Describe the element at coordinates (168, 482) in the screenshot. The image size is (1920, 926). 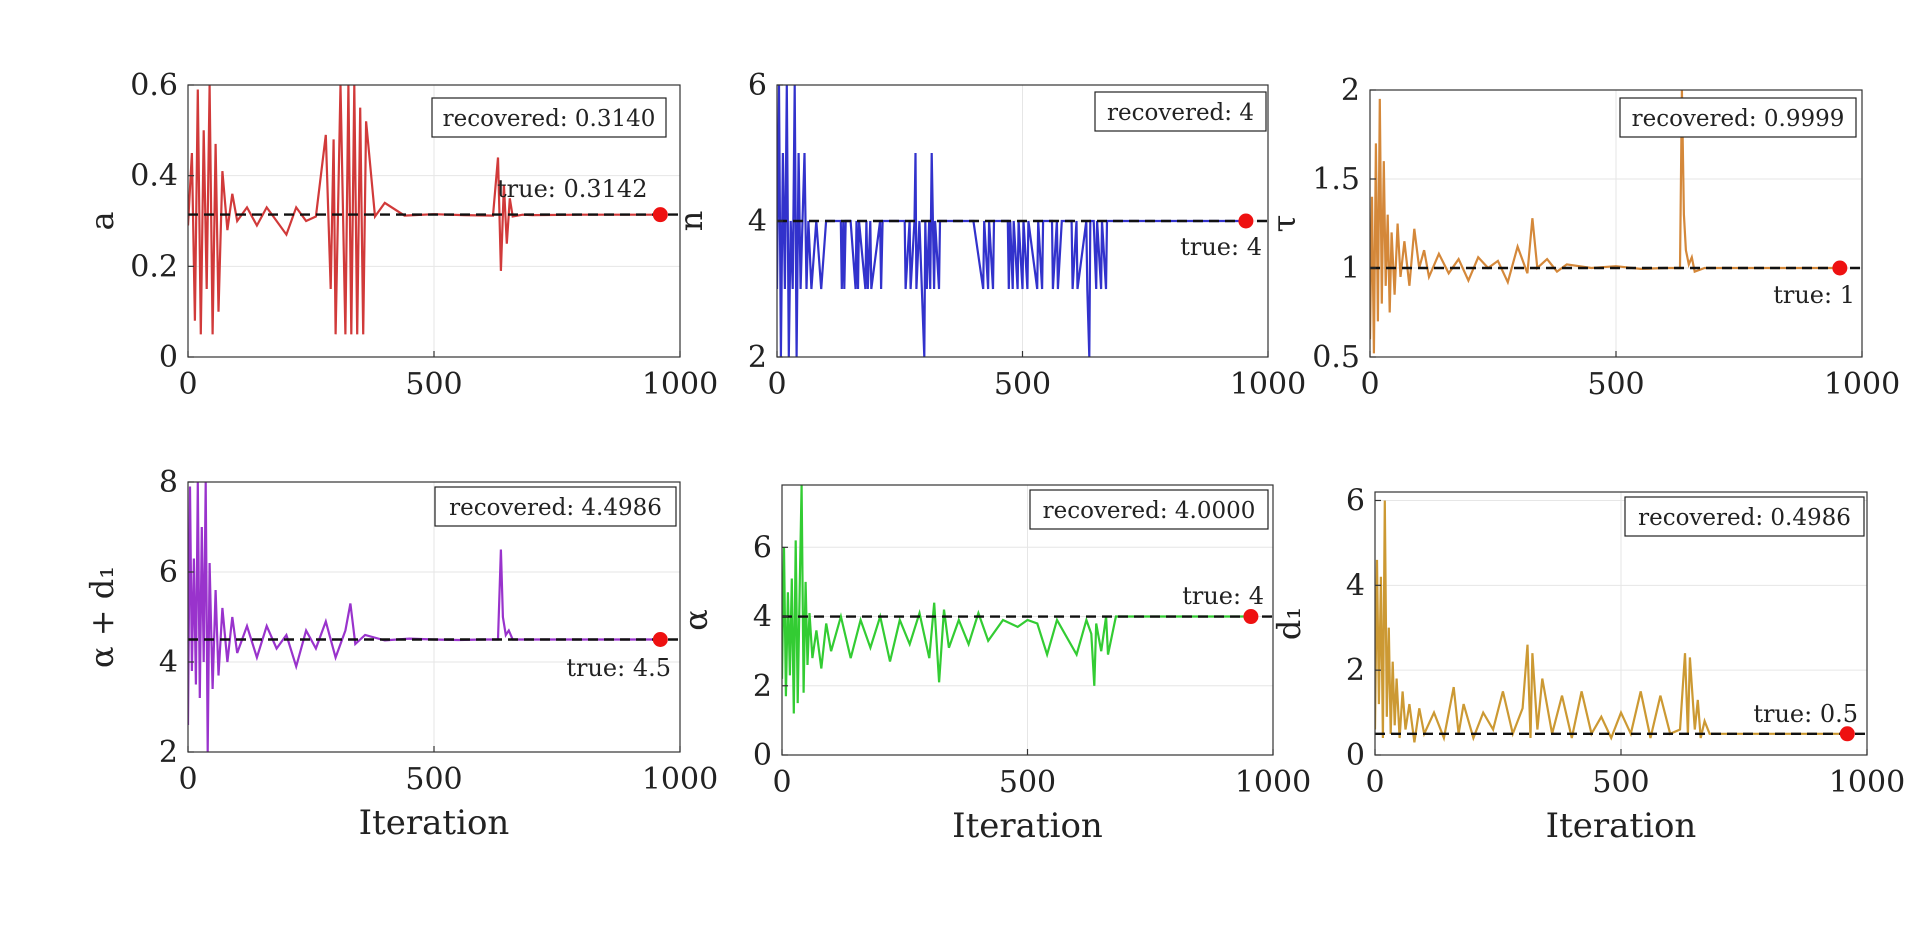
I see `y-tick-label: 8` at that location.